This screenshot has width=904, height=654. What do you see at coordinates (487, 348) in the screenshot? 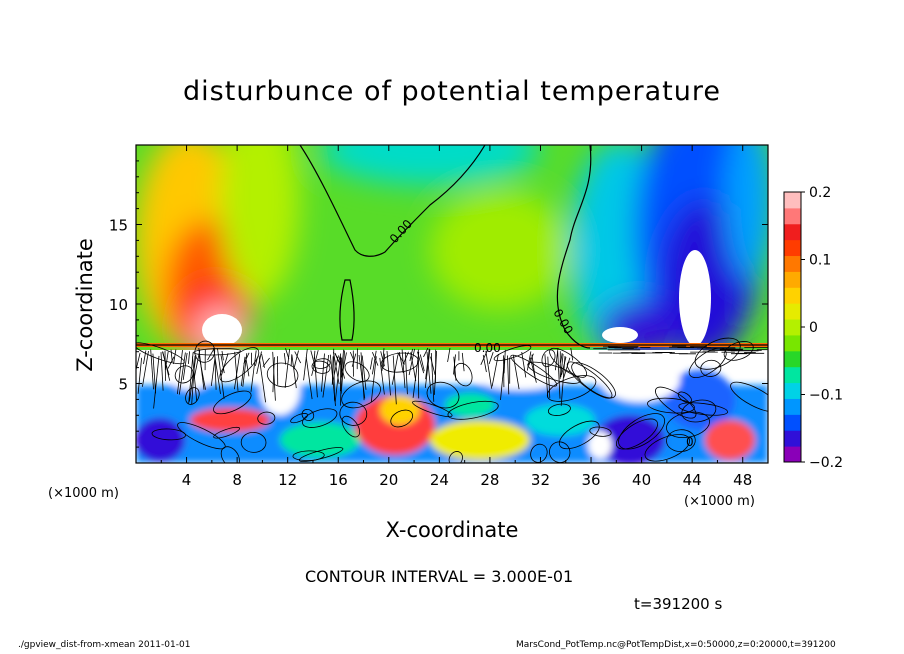
I see `contour-label: 0.00` at bounding box center [487, 348].